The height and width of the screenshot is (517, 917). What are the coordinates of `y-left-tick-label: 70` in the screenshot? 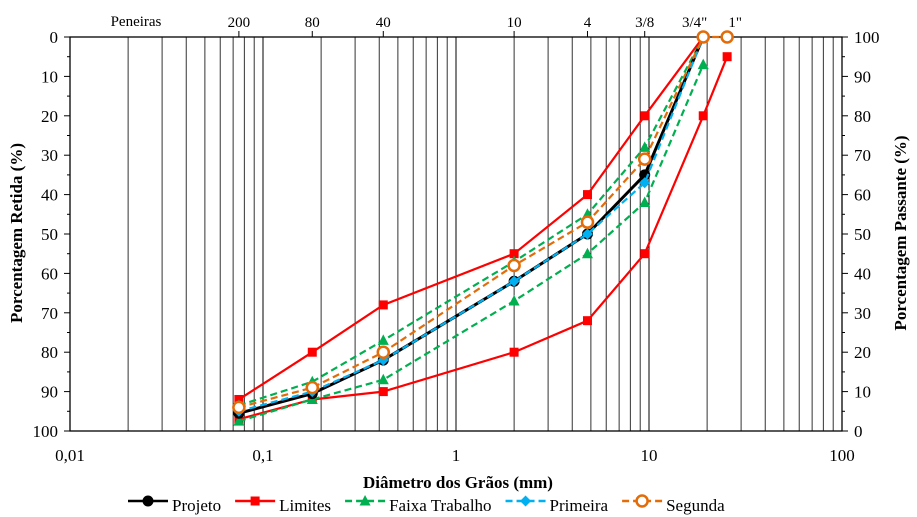 It's located at (49, 313).